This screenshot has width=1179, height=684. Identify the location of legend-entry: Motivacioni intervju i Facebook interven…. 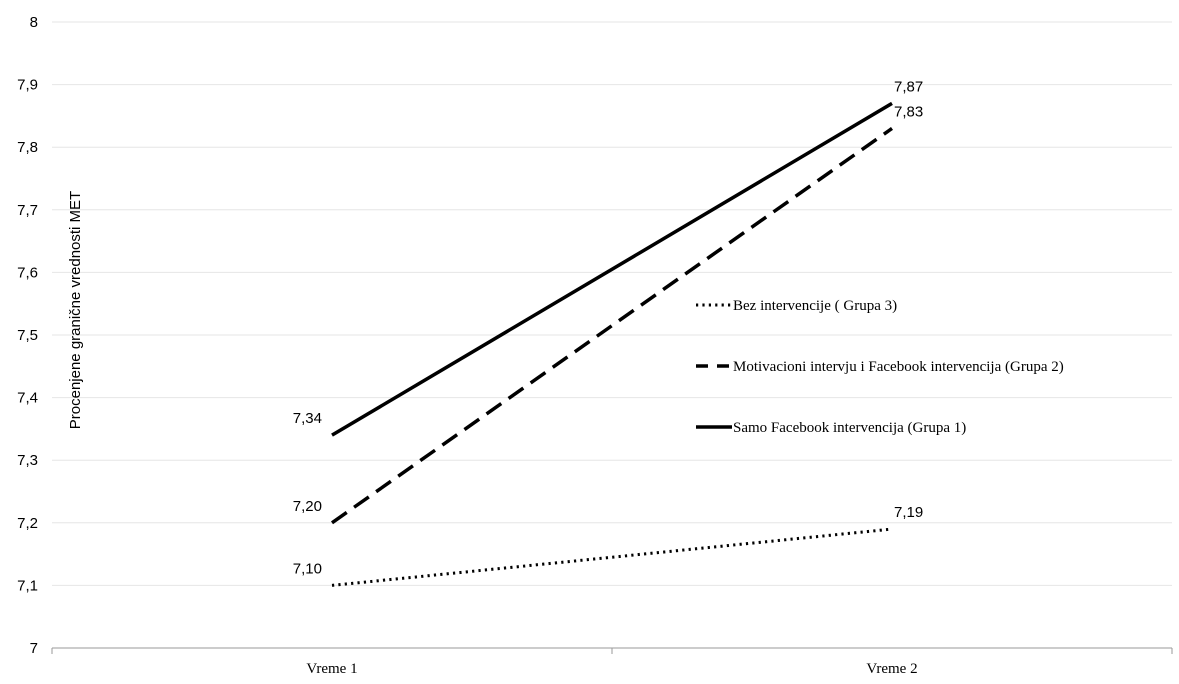
(898, 367).